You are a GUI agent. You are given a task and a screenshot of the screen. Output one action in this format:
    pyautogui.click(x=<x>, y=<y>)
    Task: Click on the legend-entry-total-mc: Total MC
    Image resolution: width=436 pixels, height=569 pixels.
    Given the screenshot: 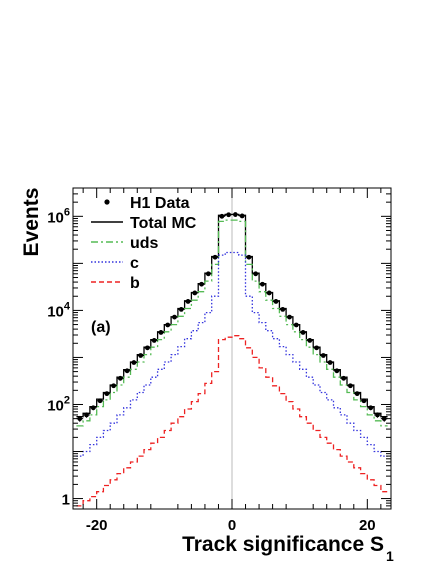 What is the action you would take?
    pyautogui.click(x=144, y=223)
    